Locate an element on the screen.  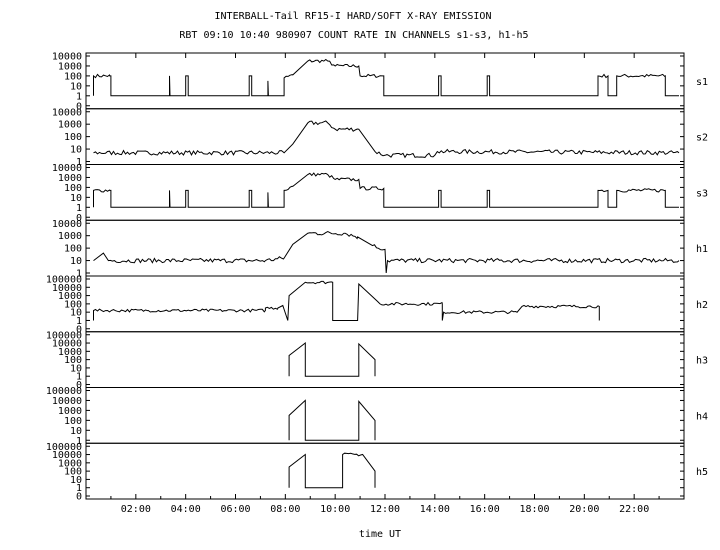
channel-label: s2 is located at coordinates (702, 138).